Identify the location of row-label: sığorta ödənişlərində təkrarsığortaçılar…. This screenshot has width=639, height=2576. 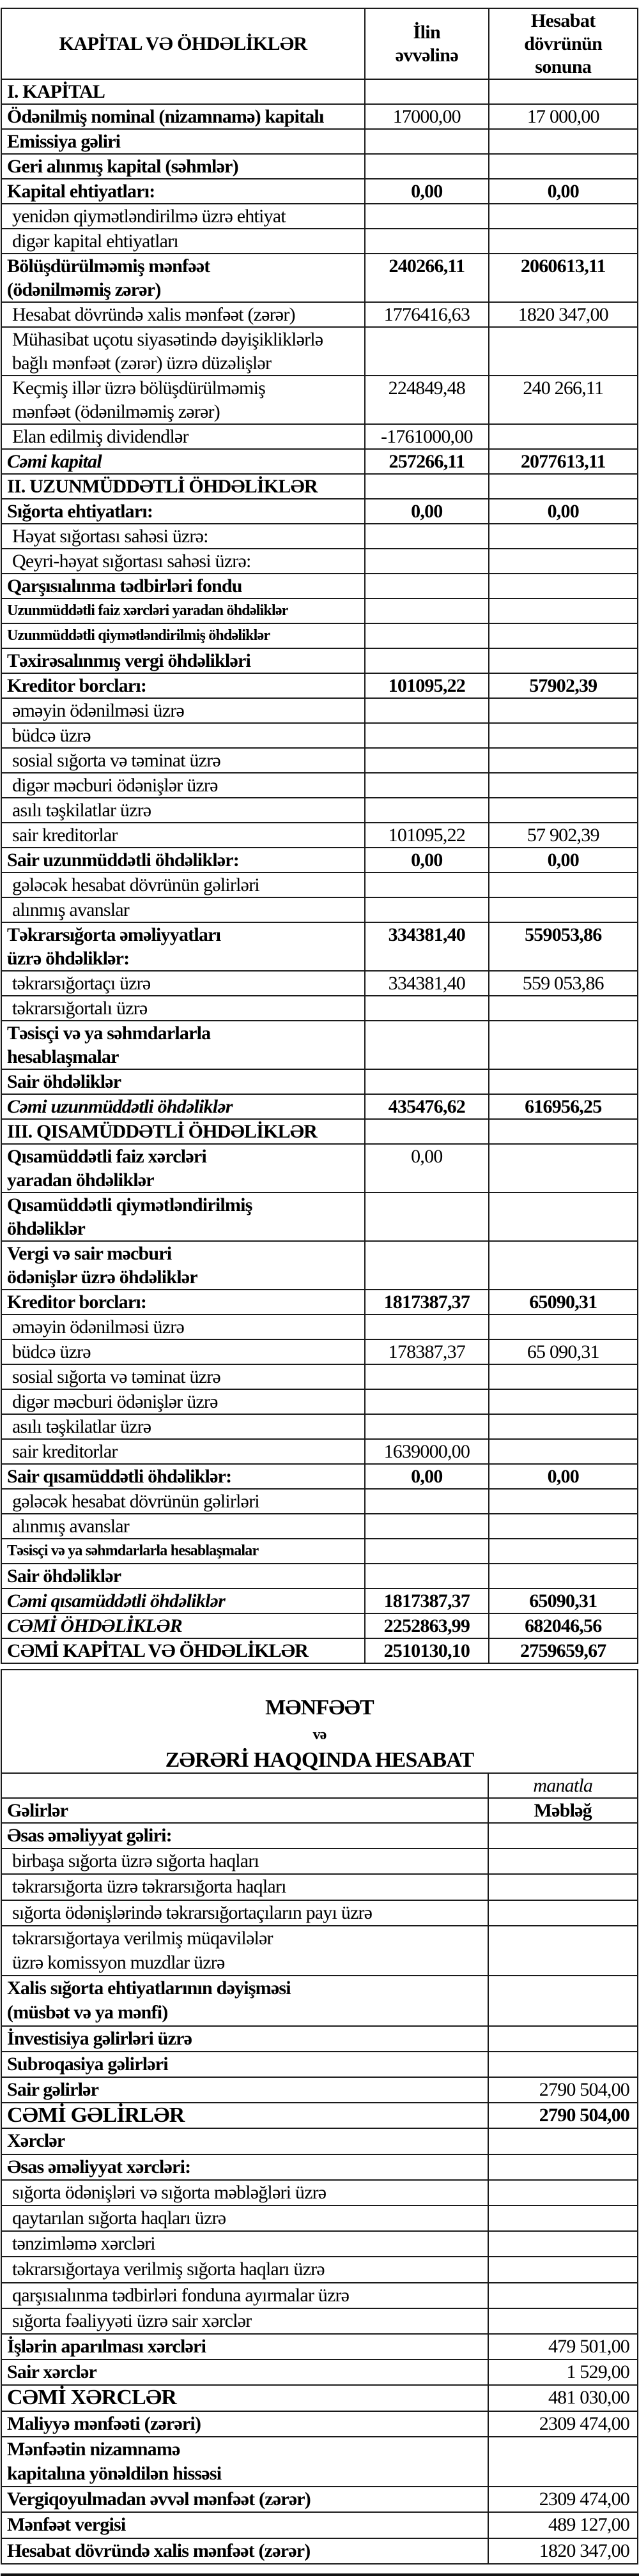
(245, 1912).